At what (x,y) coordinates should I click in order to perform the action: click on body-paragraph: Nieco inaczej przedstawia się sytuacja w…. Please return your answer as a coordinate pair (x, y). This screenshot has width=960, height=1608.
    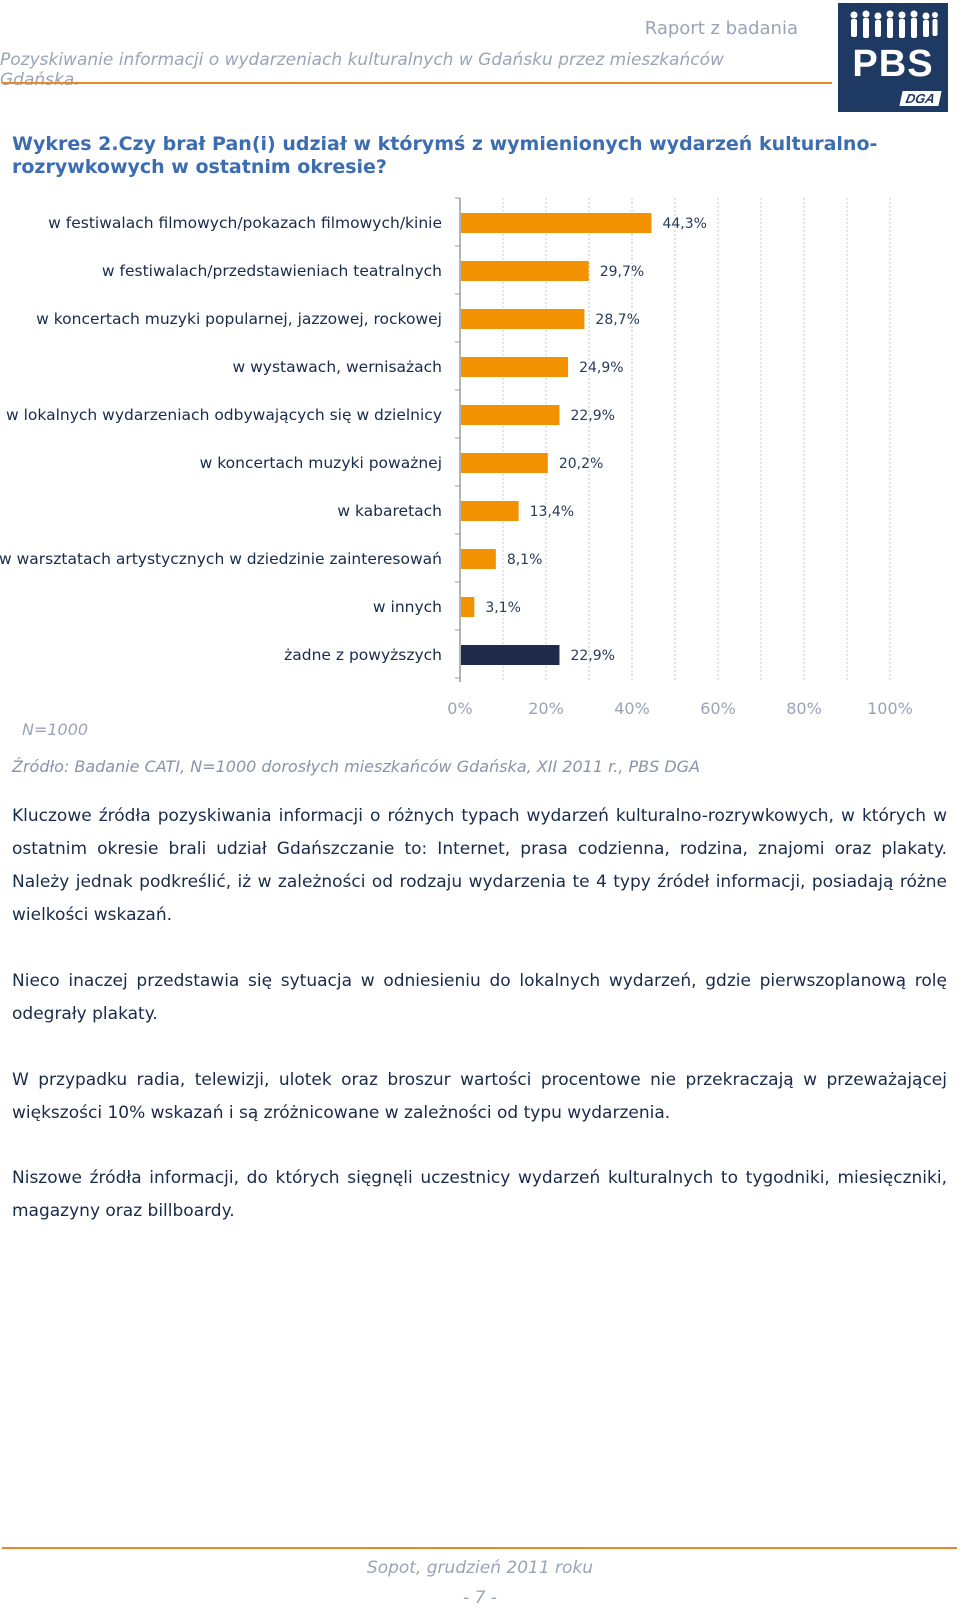
    Looking at the image, I should click on (479, 997).